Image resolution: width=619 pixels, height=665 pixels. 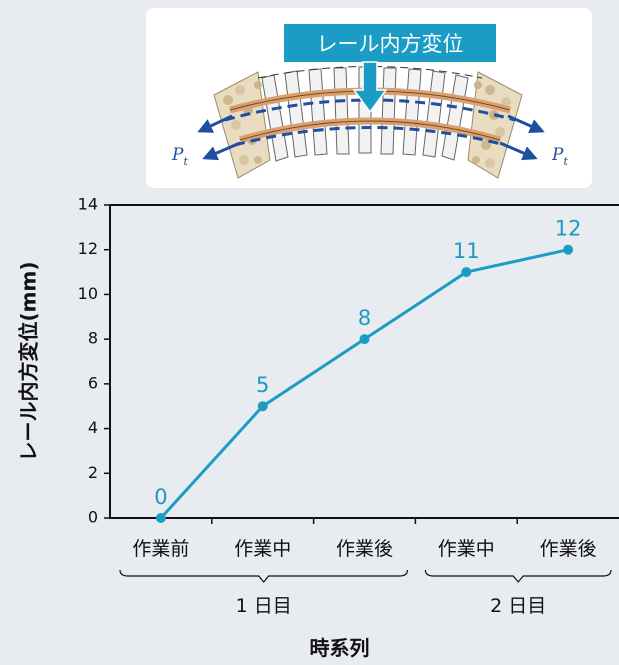 What do you see at coordinates (559, 156) in the screenshot?
I see `force-label-right: Pt` at bounding box center [559, 156].